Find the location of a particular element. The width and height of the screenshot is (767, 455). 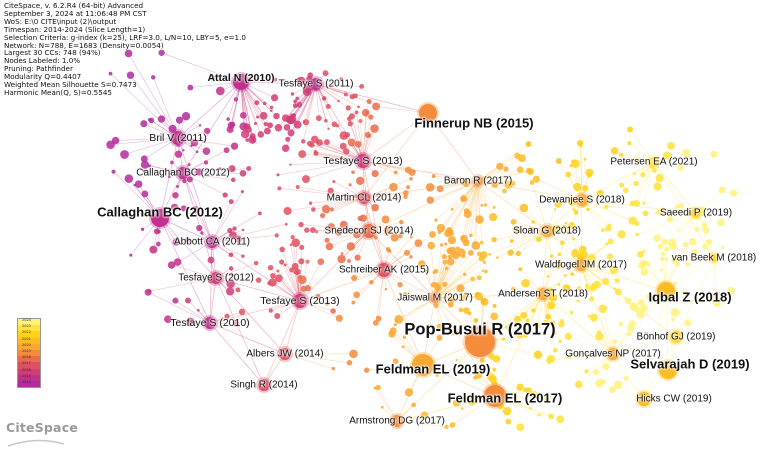

cited-reference-node-albers-2014 is located at coordinates (285, 354).